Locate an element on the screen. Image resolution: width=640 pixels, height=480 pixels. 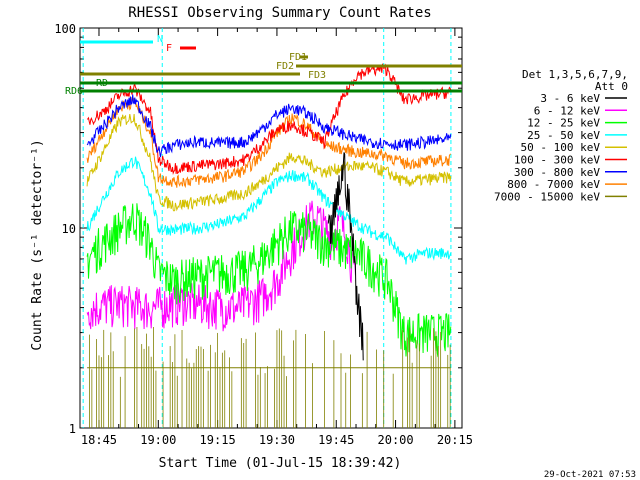
x-axis-label: Start Time (01-Jul-15 18:39:42) is located at coordinates (280, 463).